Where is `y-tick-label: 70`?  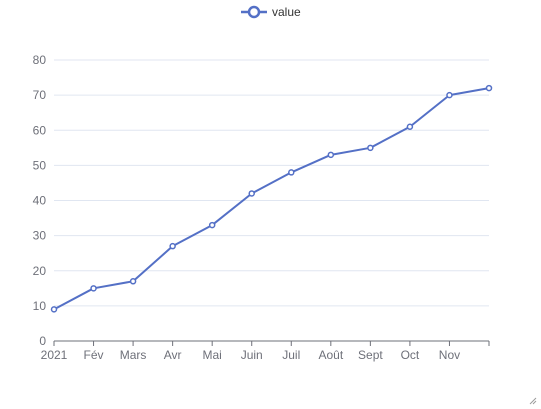 y-tick-label: 70 is located at coordinates (40, 95).